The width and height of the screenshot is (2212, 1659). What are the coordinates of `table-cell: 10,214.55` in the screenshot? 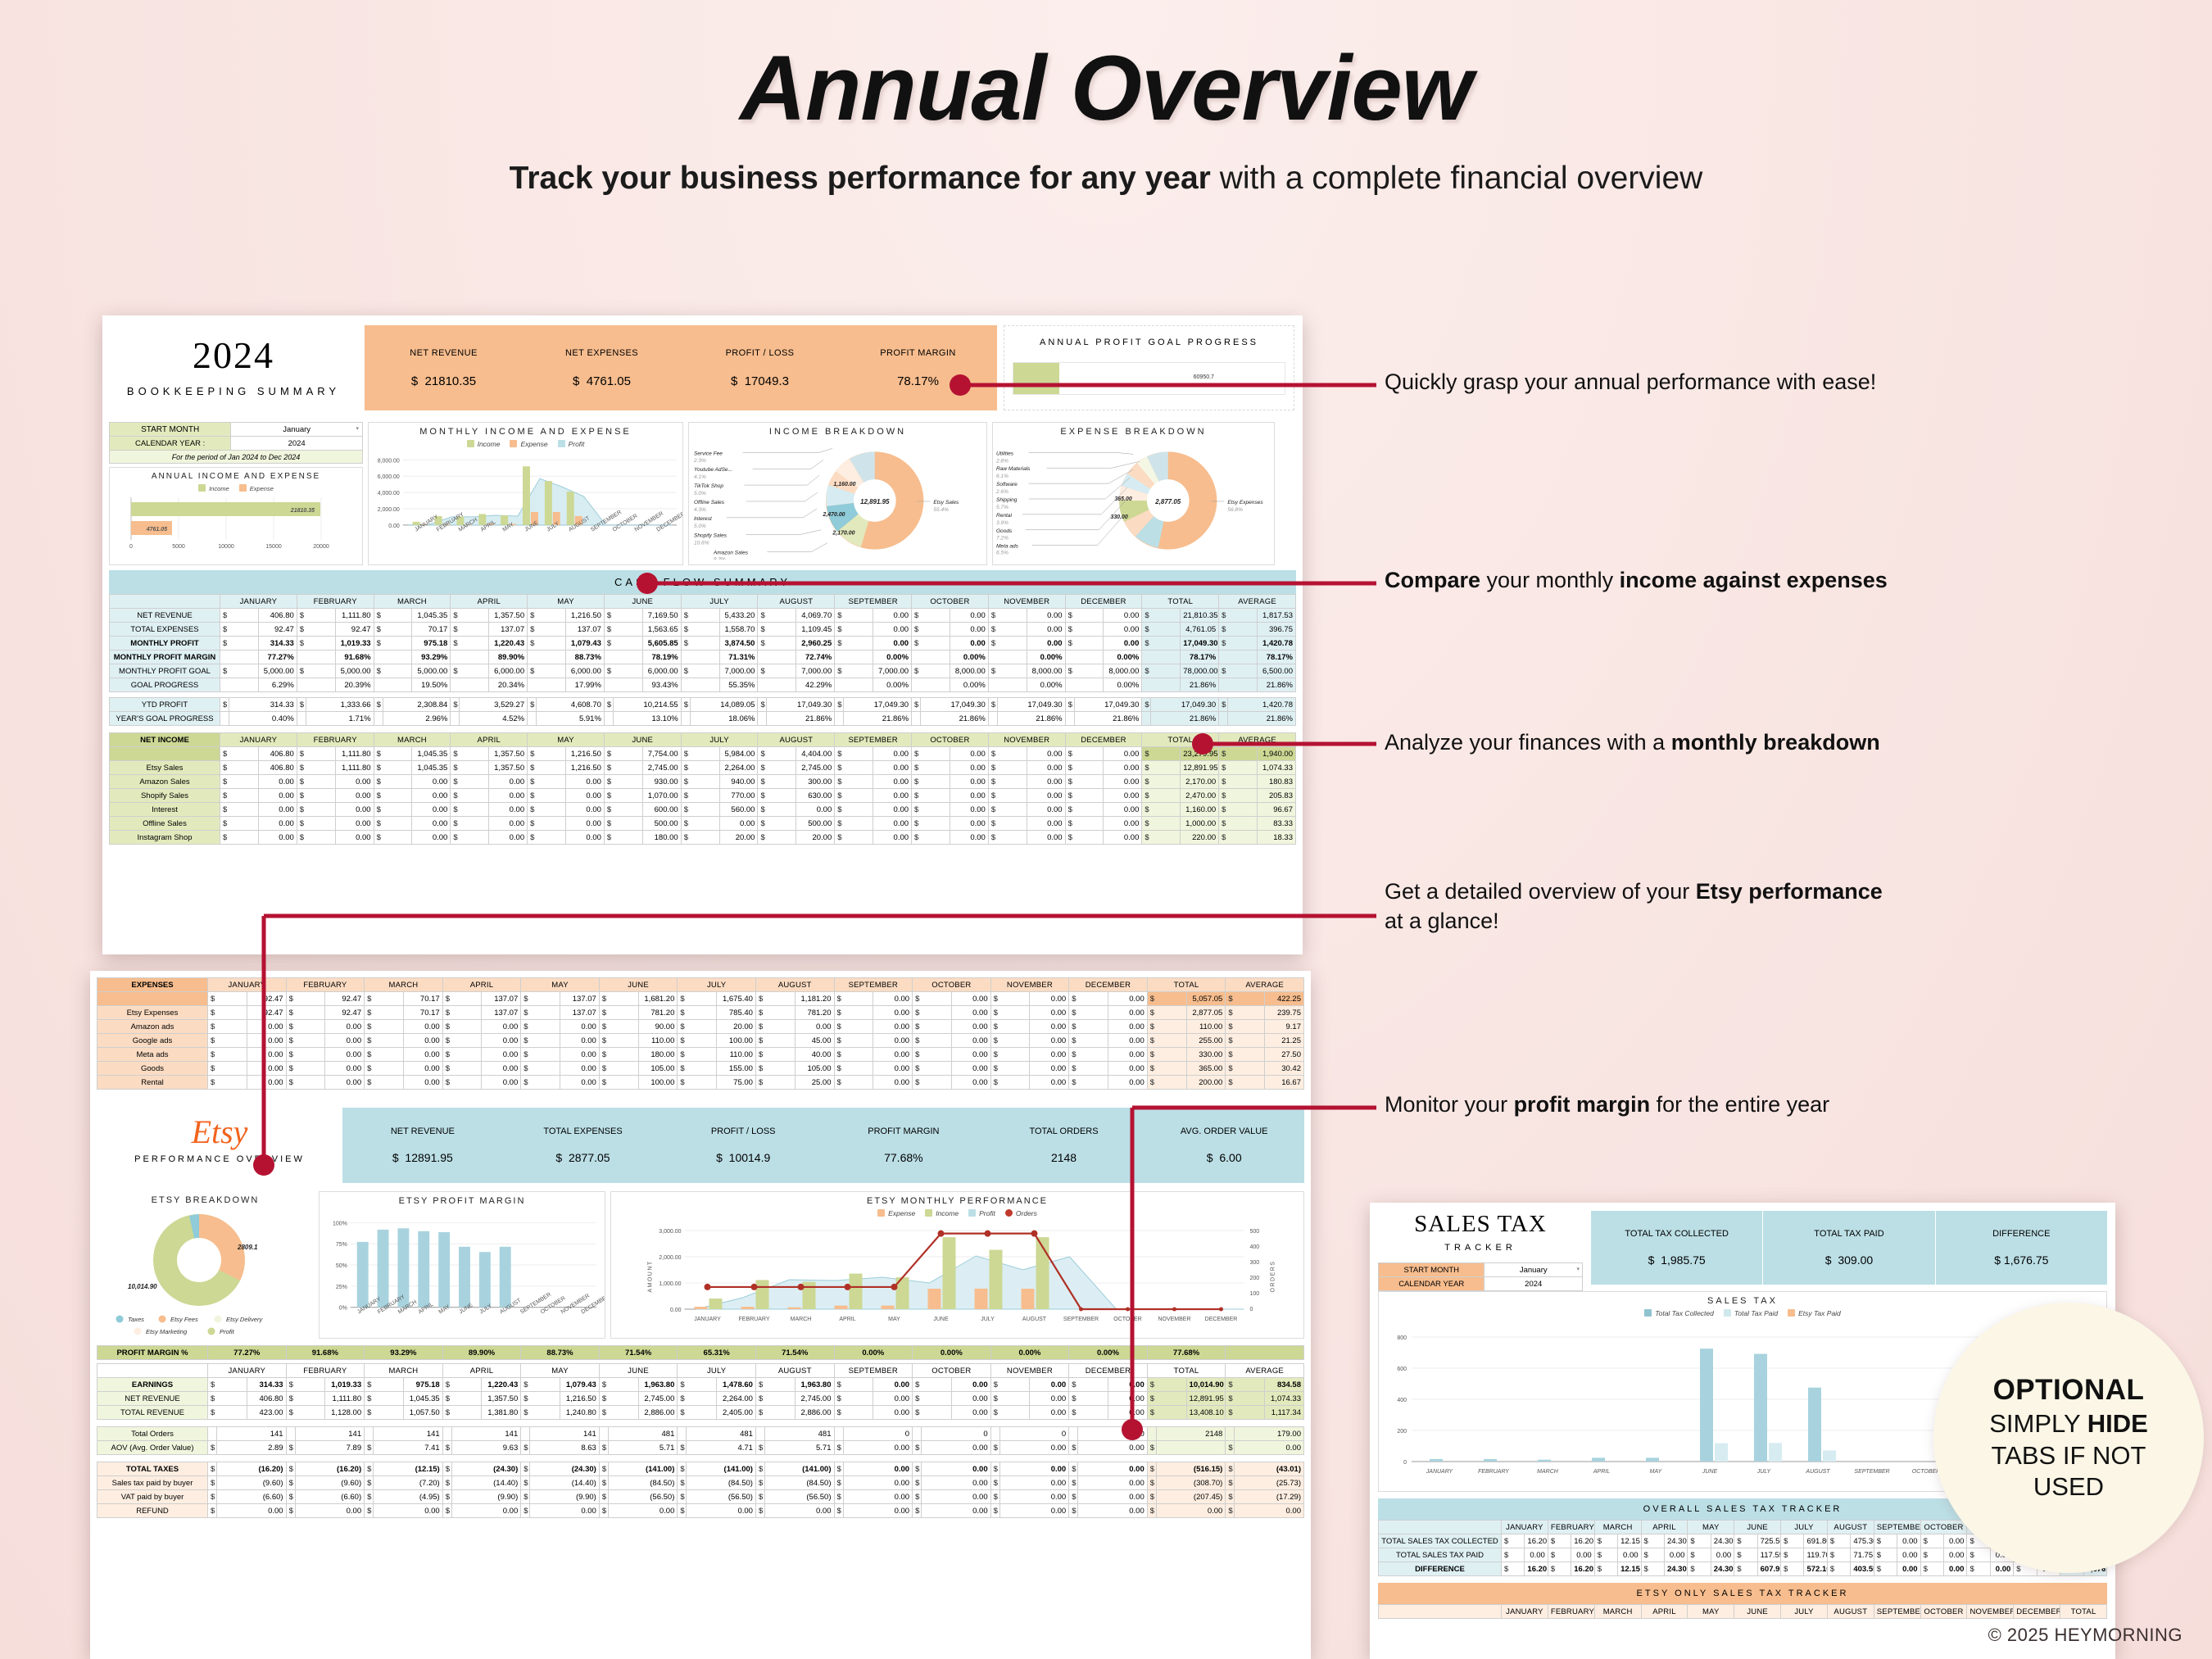 It's located at (647, 704).